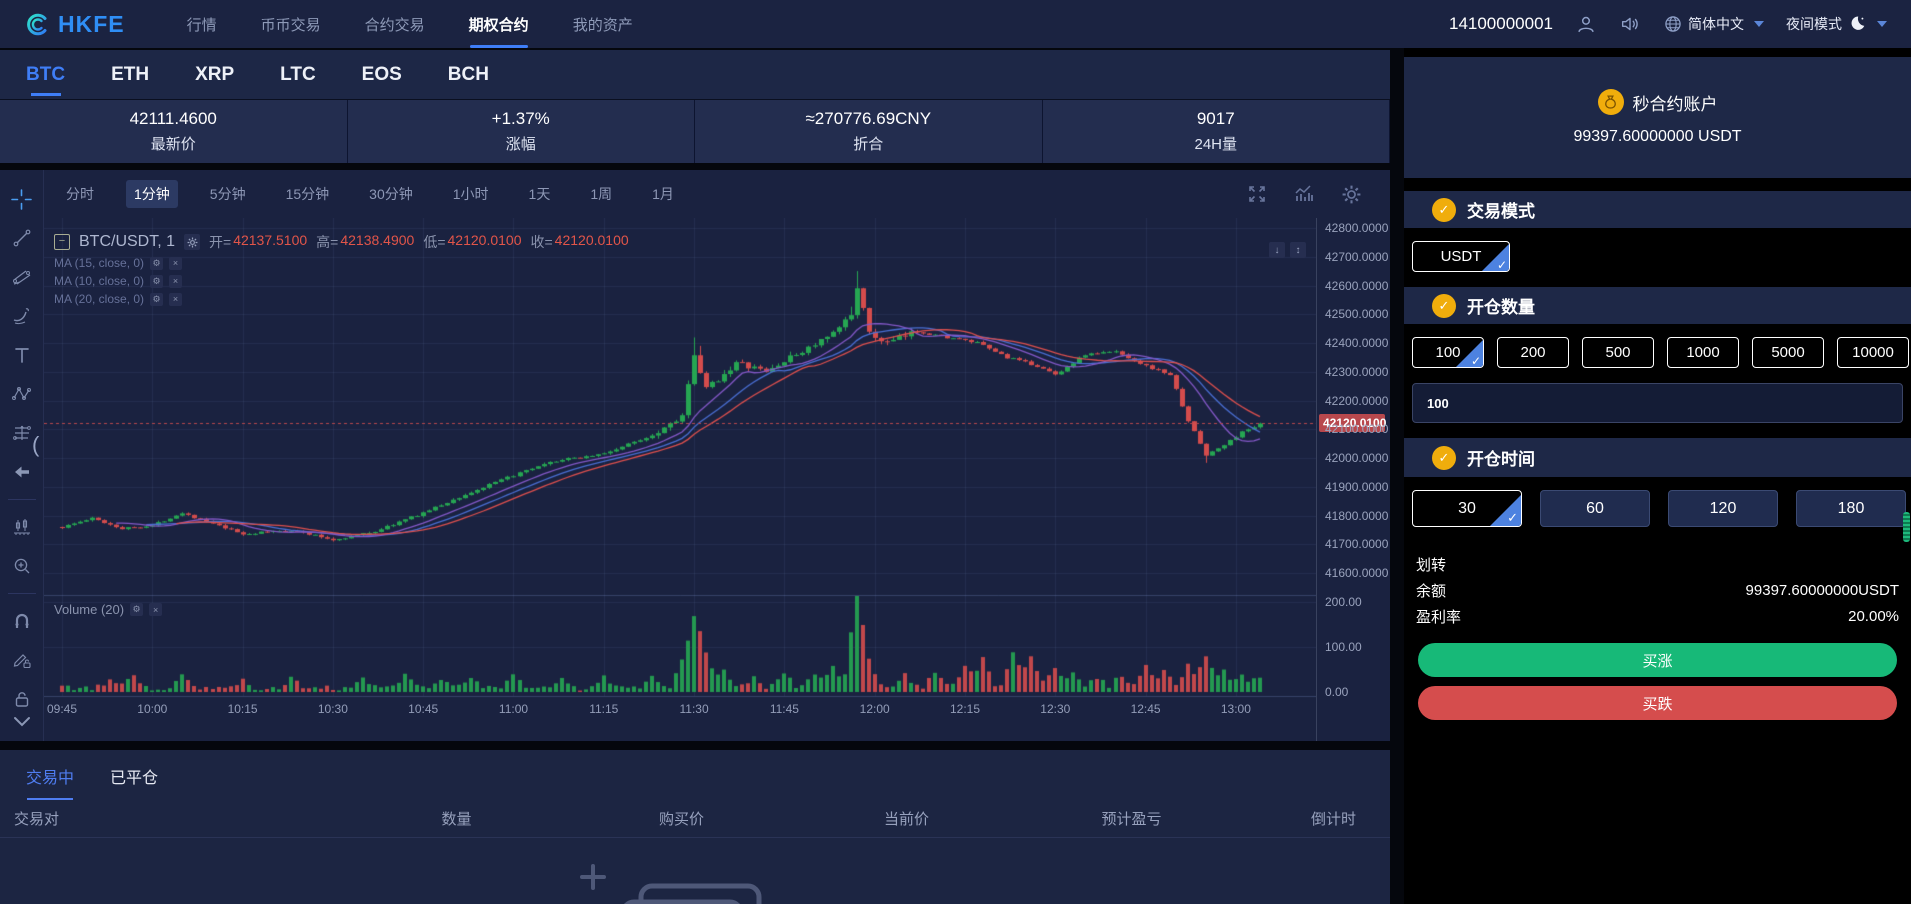 The image size is (1911, 904). What do you see at coordinates (1357, 515) in the screenshot?
I see `price-tick: 41800.0000` at bounding box center [1357, 515].